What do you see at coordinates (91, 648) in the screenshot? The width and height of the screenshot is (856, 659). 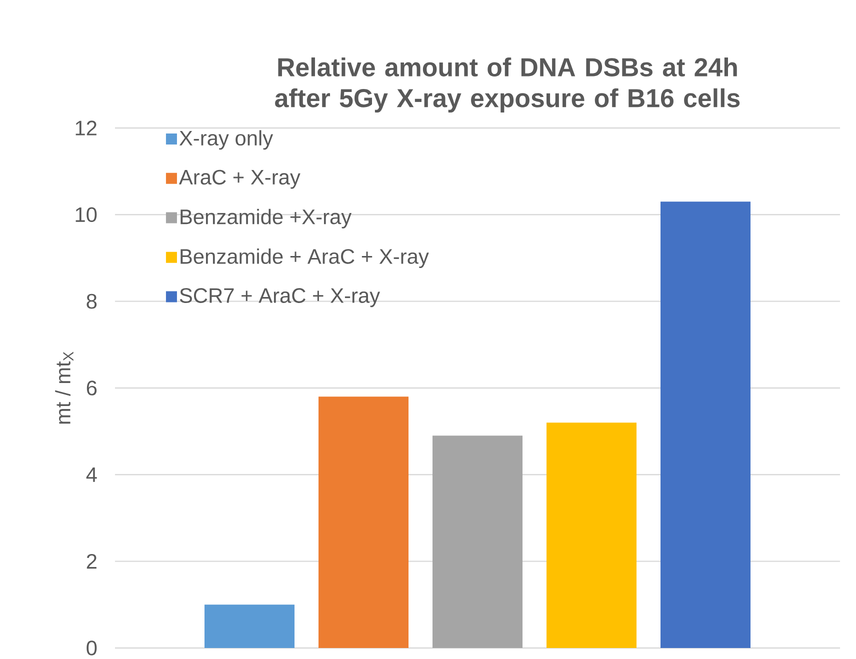 I see `y-tick-label: 0` at bounding box center [91, 648].